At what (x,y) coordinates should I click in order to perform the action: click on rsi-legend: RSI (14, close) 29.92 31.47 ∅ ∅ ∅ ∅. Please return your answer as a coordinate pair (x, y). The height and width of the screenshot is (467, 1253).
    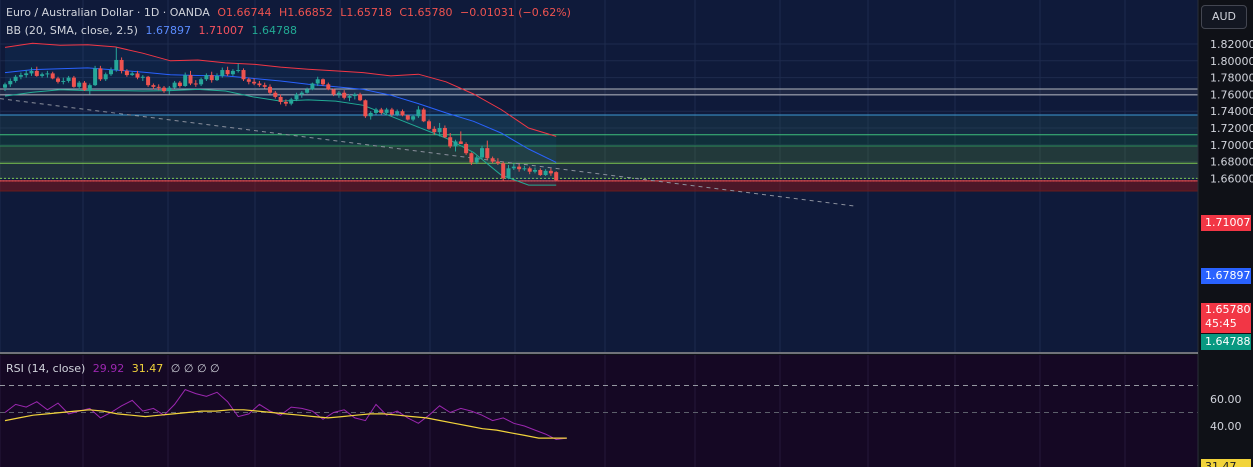
    Looking at the image, I should click on (115, 368).